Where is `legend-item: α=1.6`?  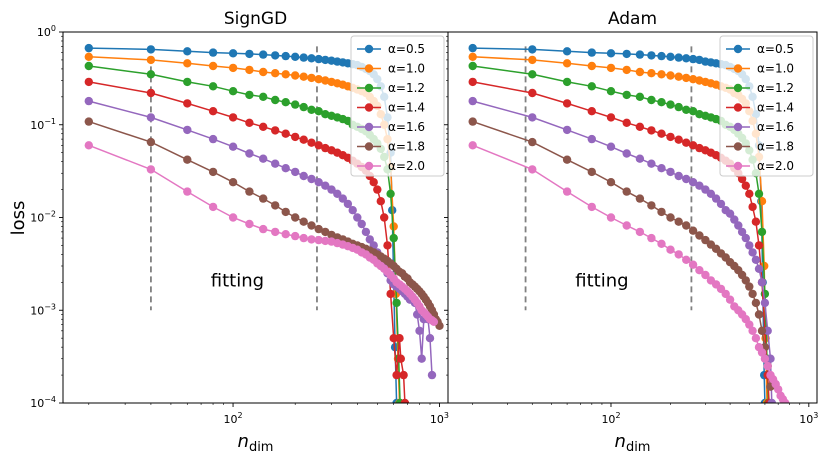 legend-item: α=1.6 is located at coordinates (760, 127).